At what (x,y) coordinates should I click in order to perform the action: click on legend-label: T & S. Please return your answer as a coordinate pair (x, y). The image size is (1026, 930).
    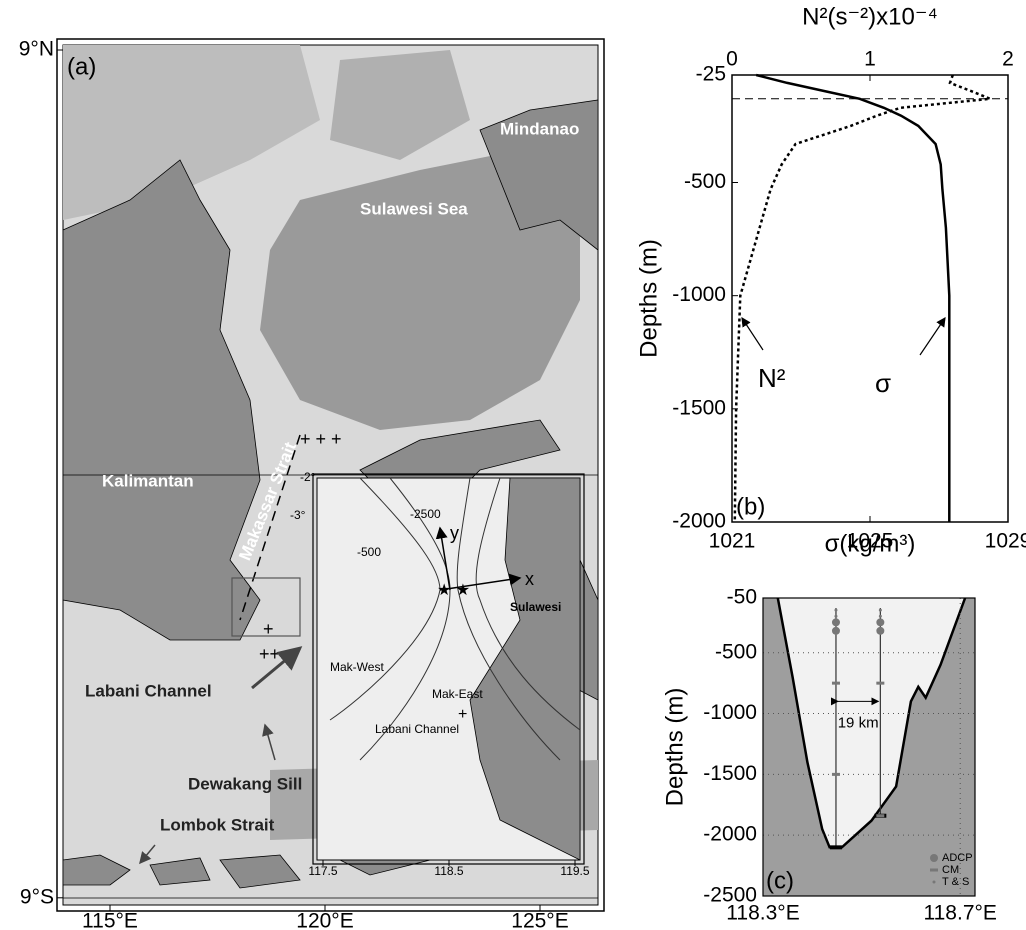
    Looking at the image, I should click on (955, 882).